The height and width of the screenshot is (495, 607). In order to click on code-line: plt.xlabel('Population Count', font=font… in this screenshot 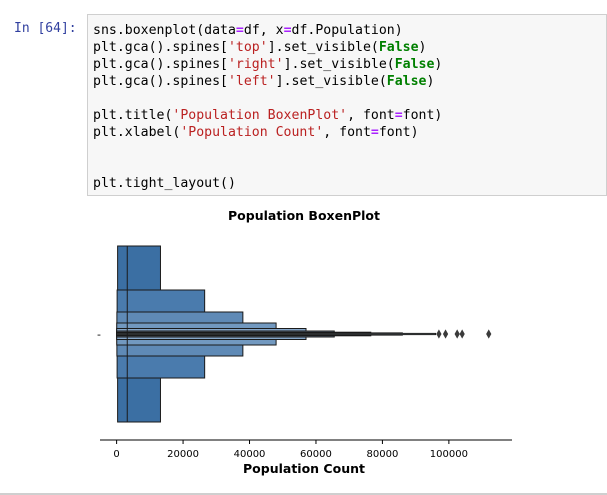, I will do `click(256, 132)`.